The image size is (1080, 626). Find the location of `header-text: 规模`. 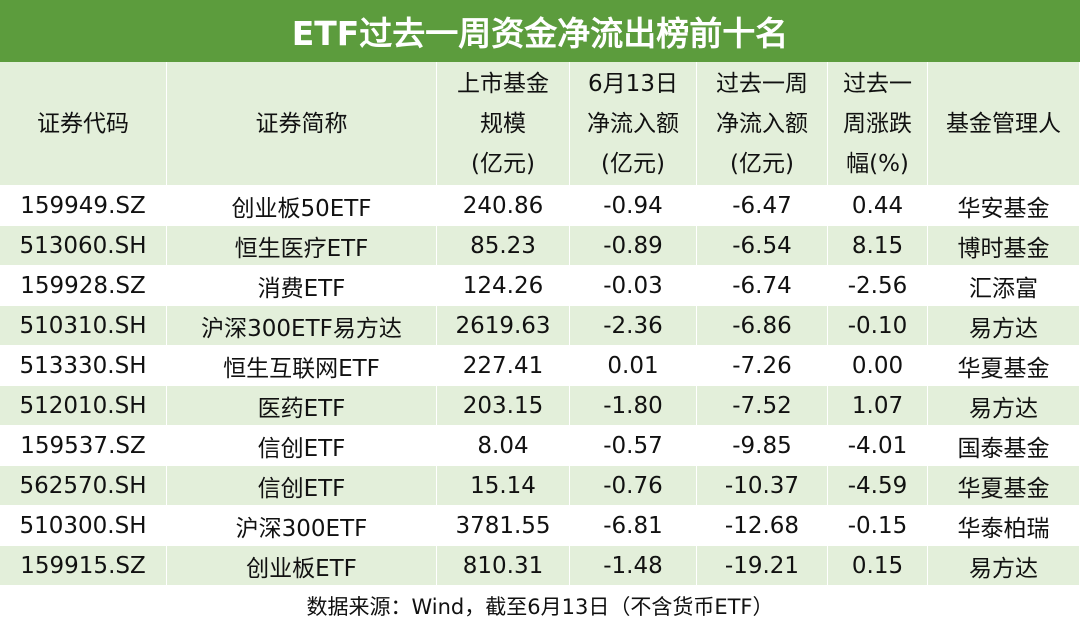

header-text: 规模 is located at coordinates (503, 123).